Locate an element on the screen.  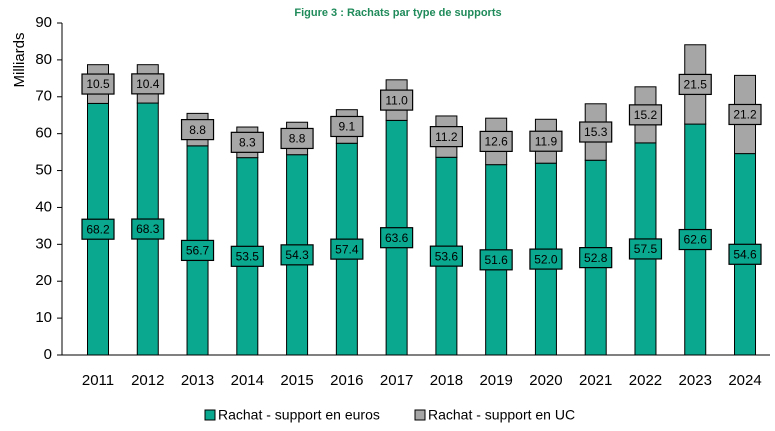
chart-title: Figure 3 : Rachats par type de supports is located at coordinates (397, 13).